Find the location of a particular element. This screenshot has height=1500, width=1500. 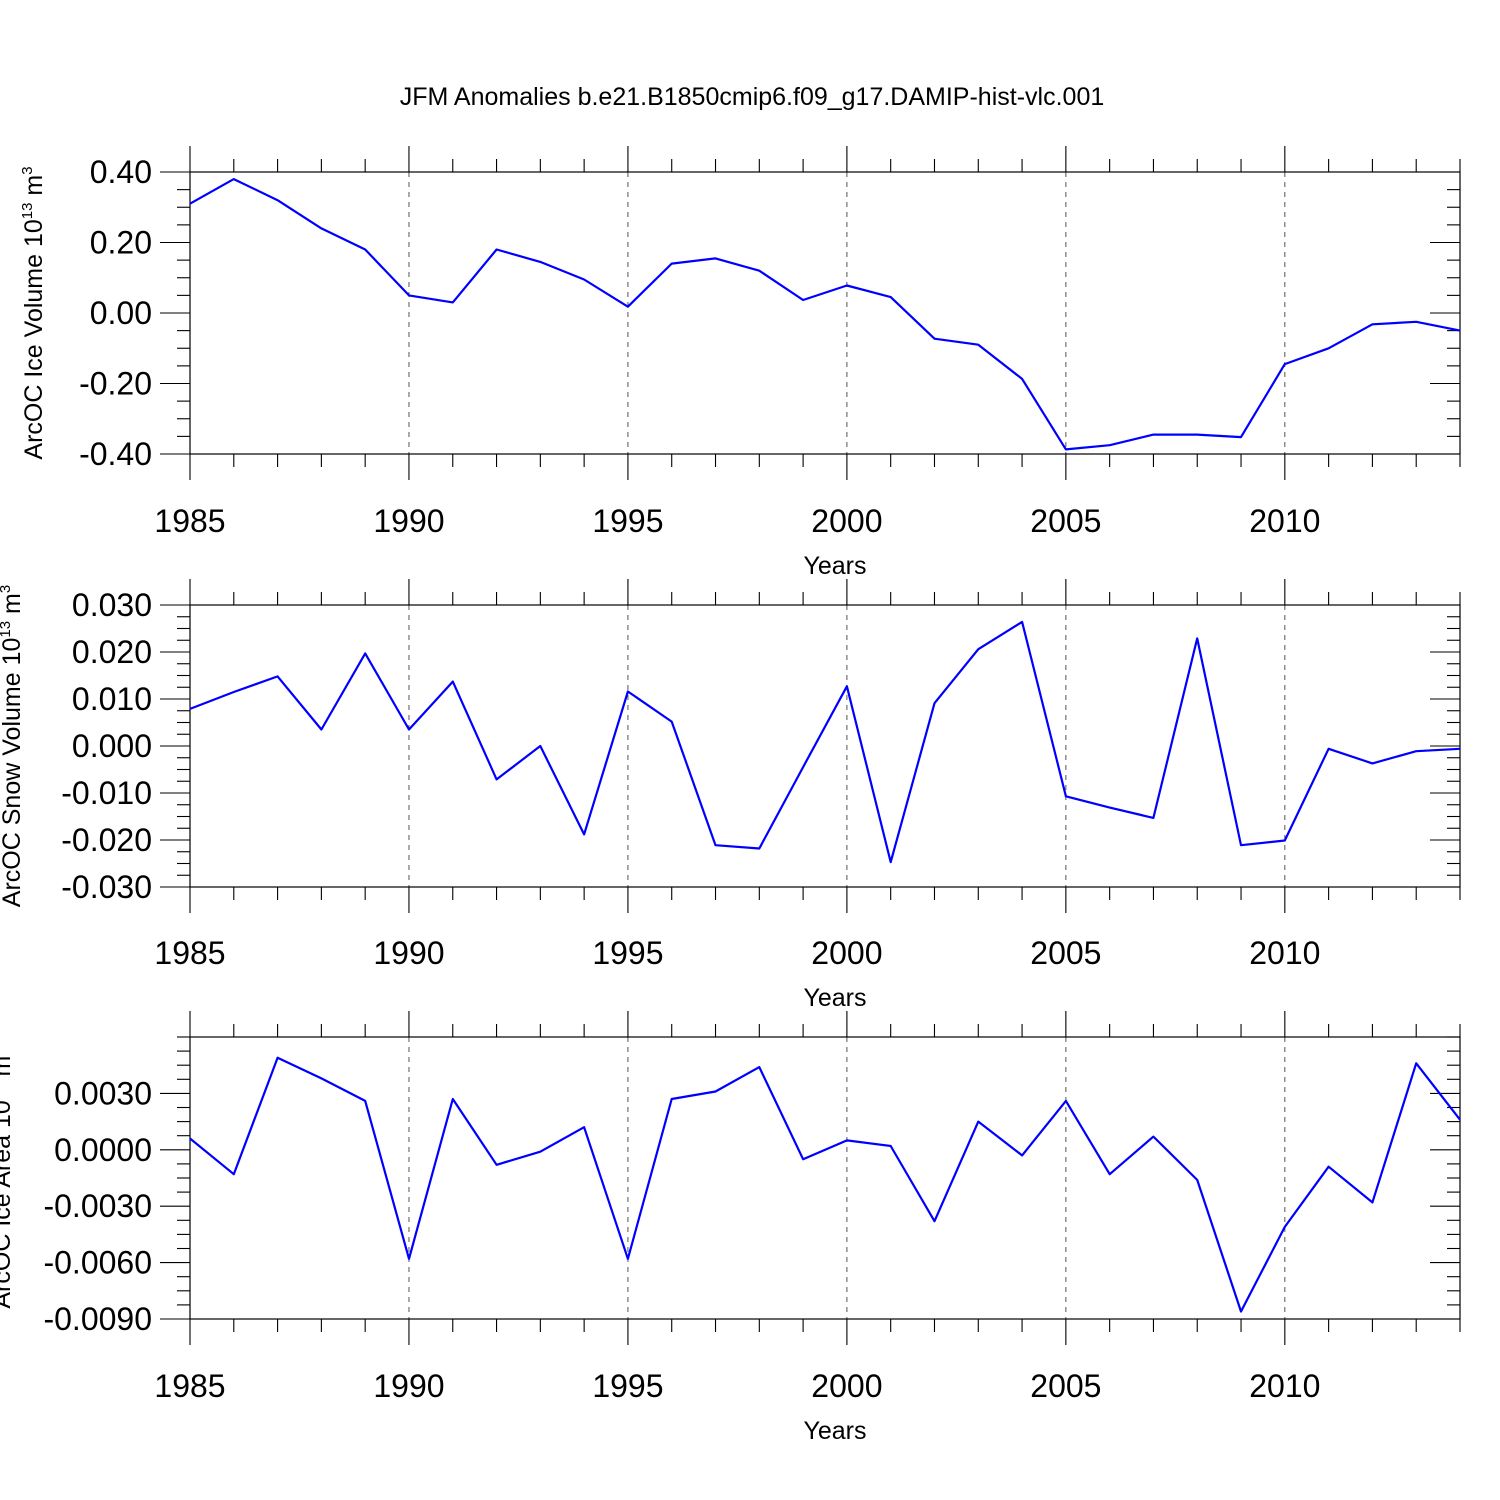

series-line-ice-area is located at coordinates (825, 1184).